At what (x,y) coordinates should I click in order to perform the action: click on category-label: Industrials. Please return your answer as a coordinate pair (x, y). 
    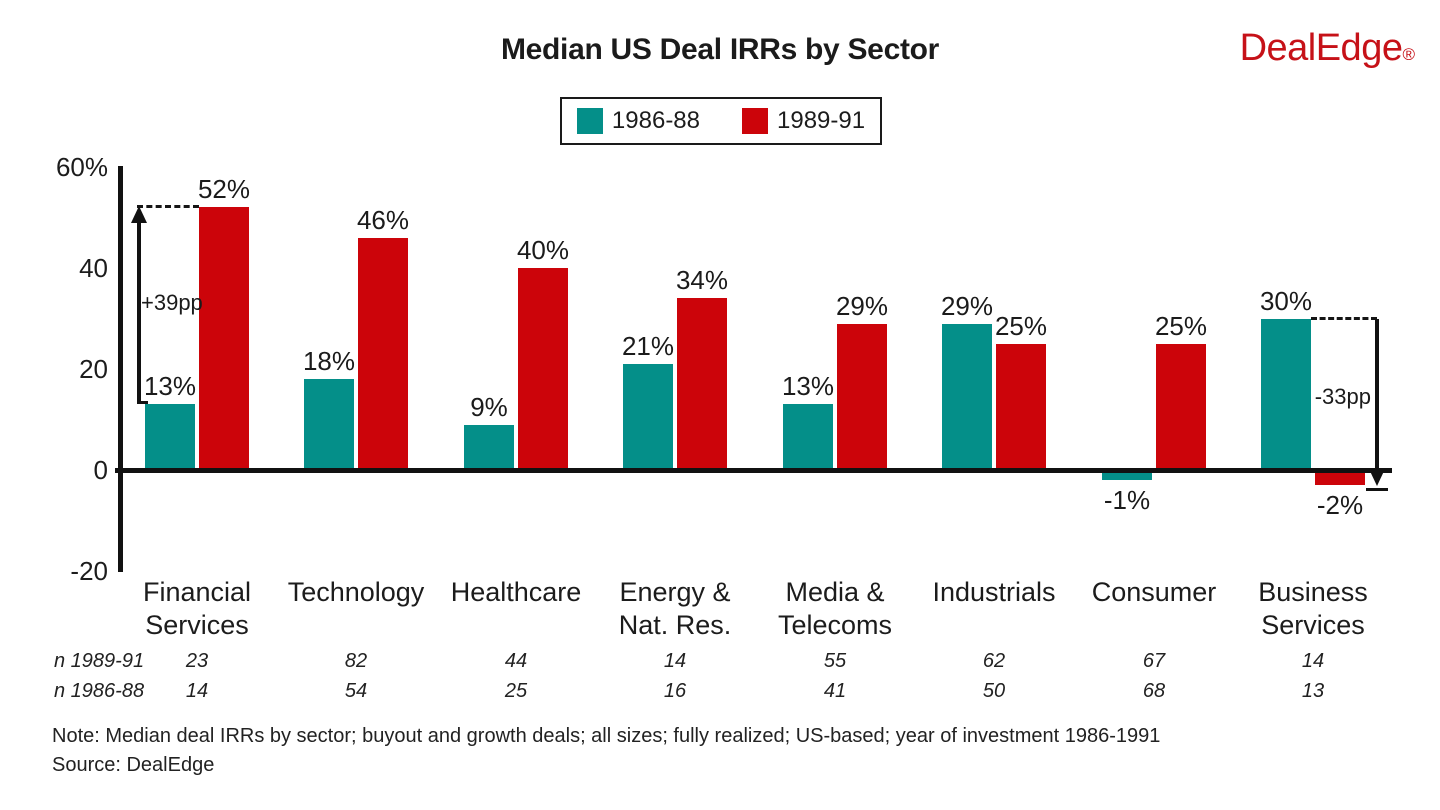
    Looking at the image, I should click on (994, 592).